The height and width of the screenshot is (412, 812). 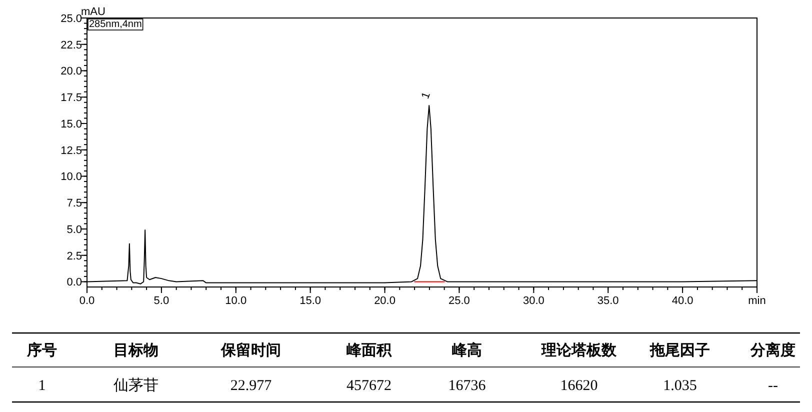 What do you see at coordinates (41, 350) in the screenshot?
I see `text: 序号` at bounding box center [41, 350].